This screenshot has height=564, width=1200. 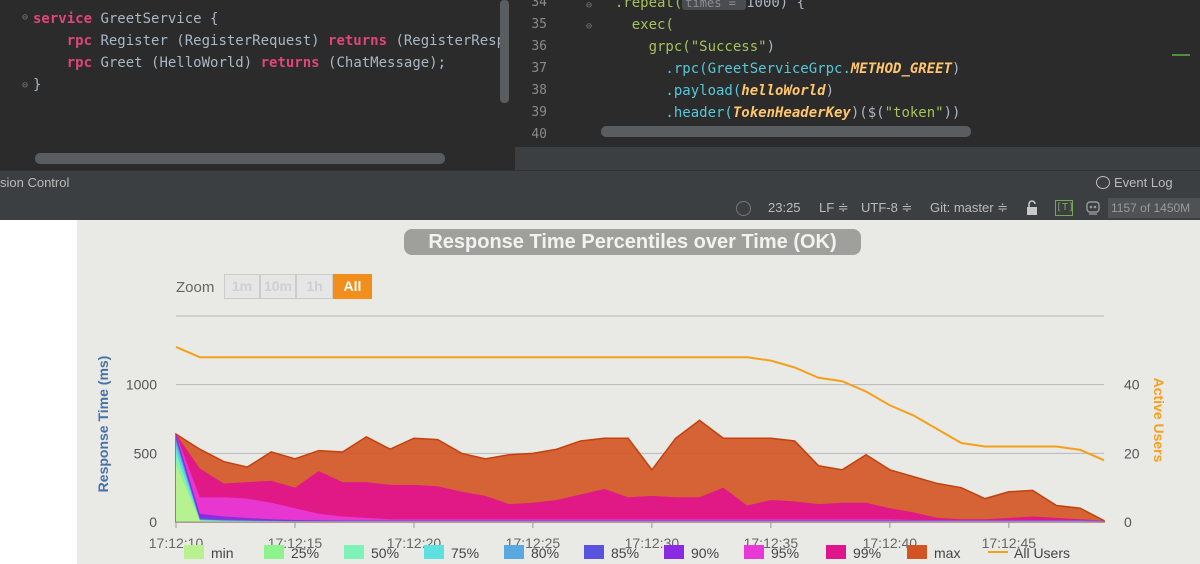 I want to click on code-token: 1000) {, so click(x=776, y=5).